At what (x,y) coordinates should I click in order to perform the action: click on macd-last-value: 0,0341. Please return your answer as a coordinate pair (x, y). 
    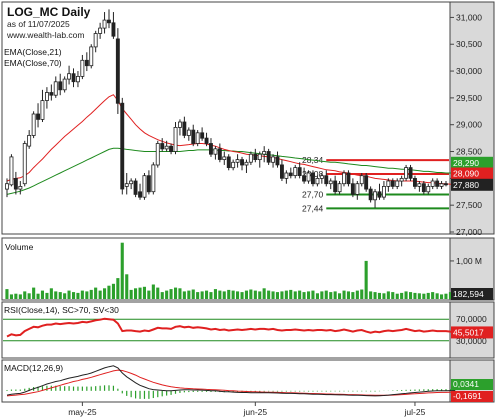
    Looking at the image, I should click on (466, 384).